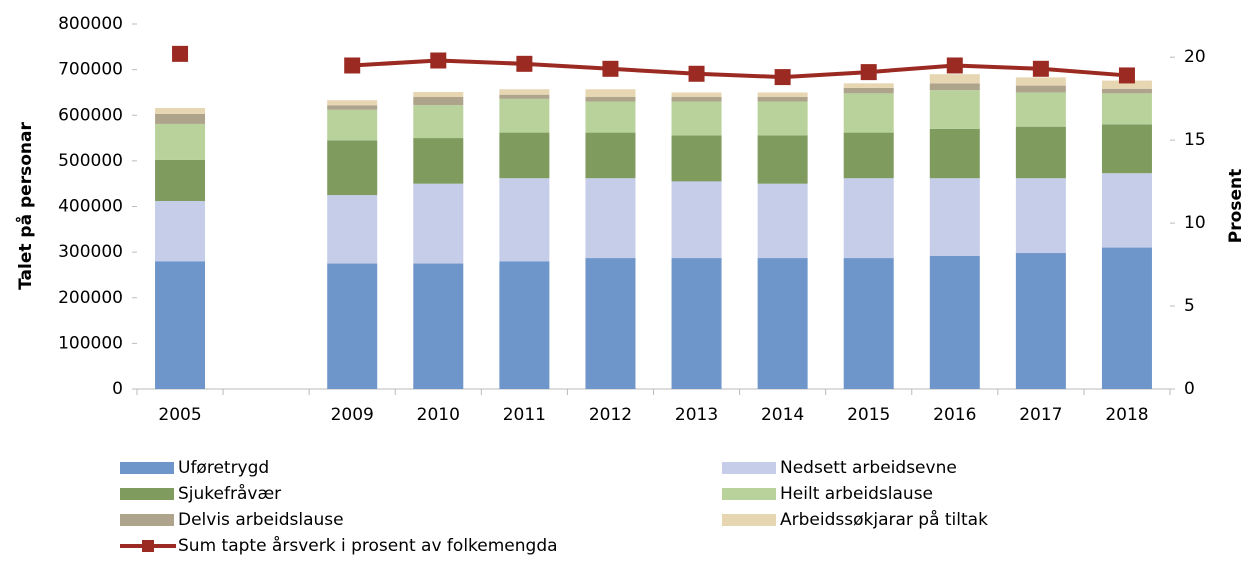  What do you see at coordinates (90, 24) in the screenshot?
I see `y-tick-label: 800000` at bounding box center [90, 24].